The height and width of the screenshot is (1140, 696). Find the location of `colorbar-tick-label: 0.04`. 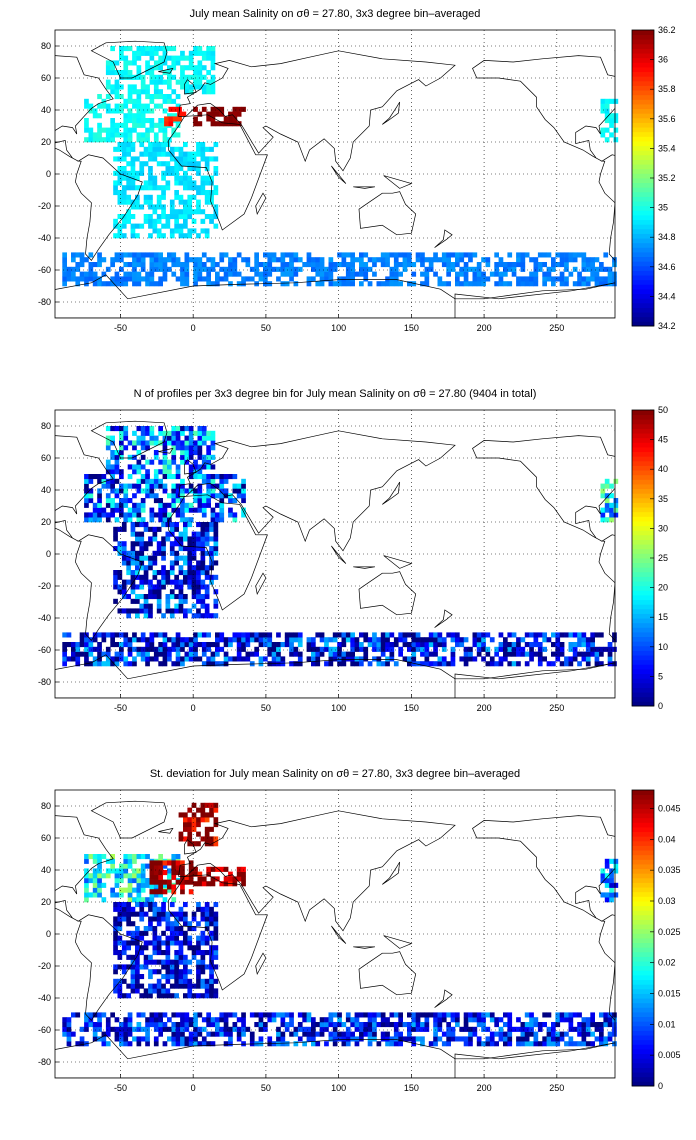

colorbar-tick-label: 0.04 is located at coordinates (667, 839).